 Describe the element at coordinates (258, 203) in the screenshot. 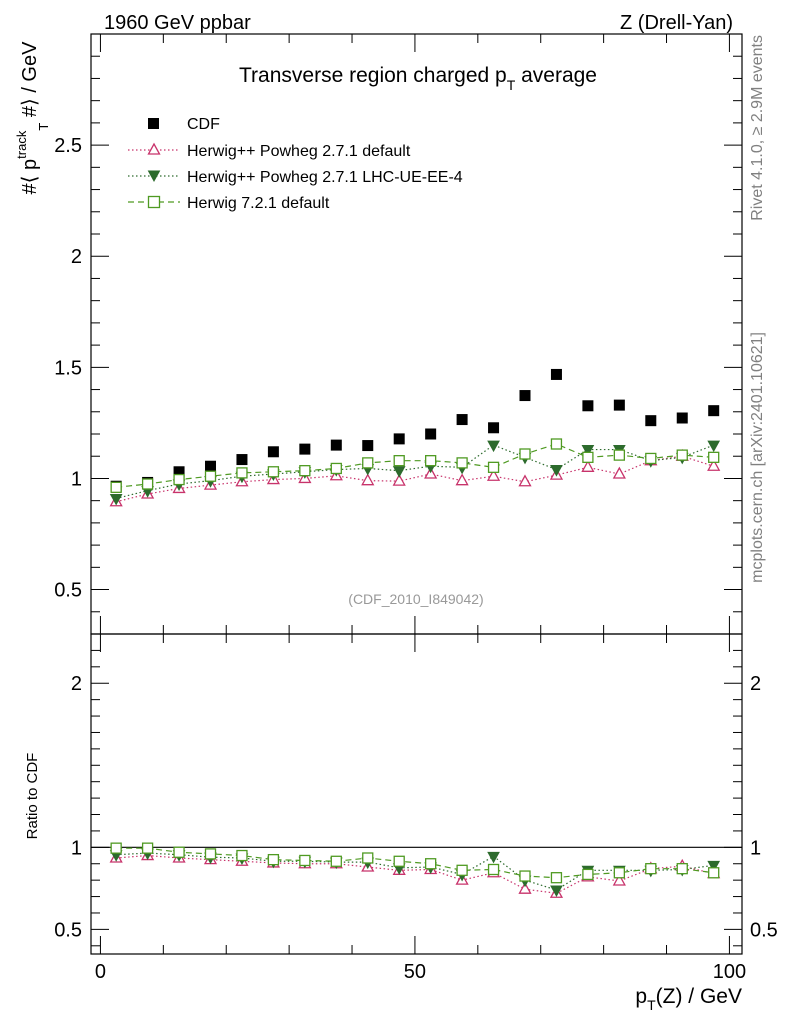

I see `legend-label-herwig7: Herwig 7.2.1 default` at that location.